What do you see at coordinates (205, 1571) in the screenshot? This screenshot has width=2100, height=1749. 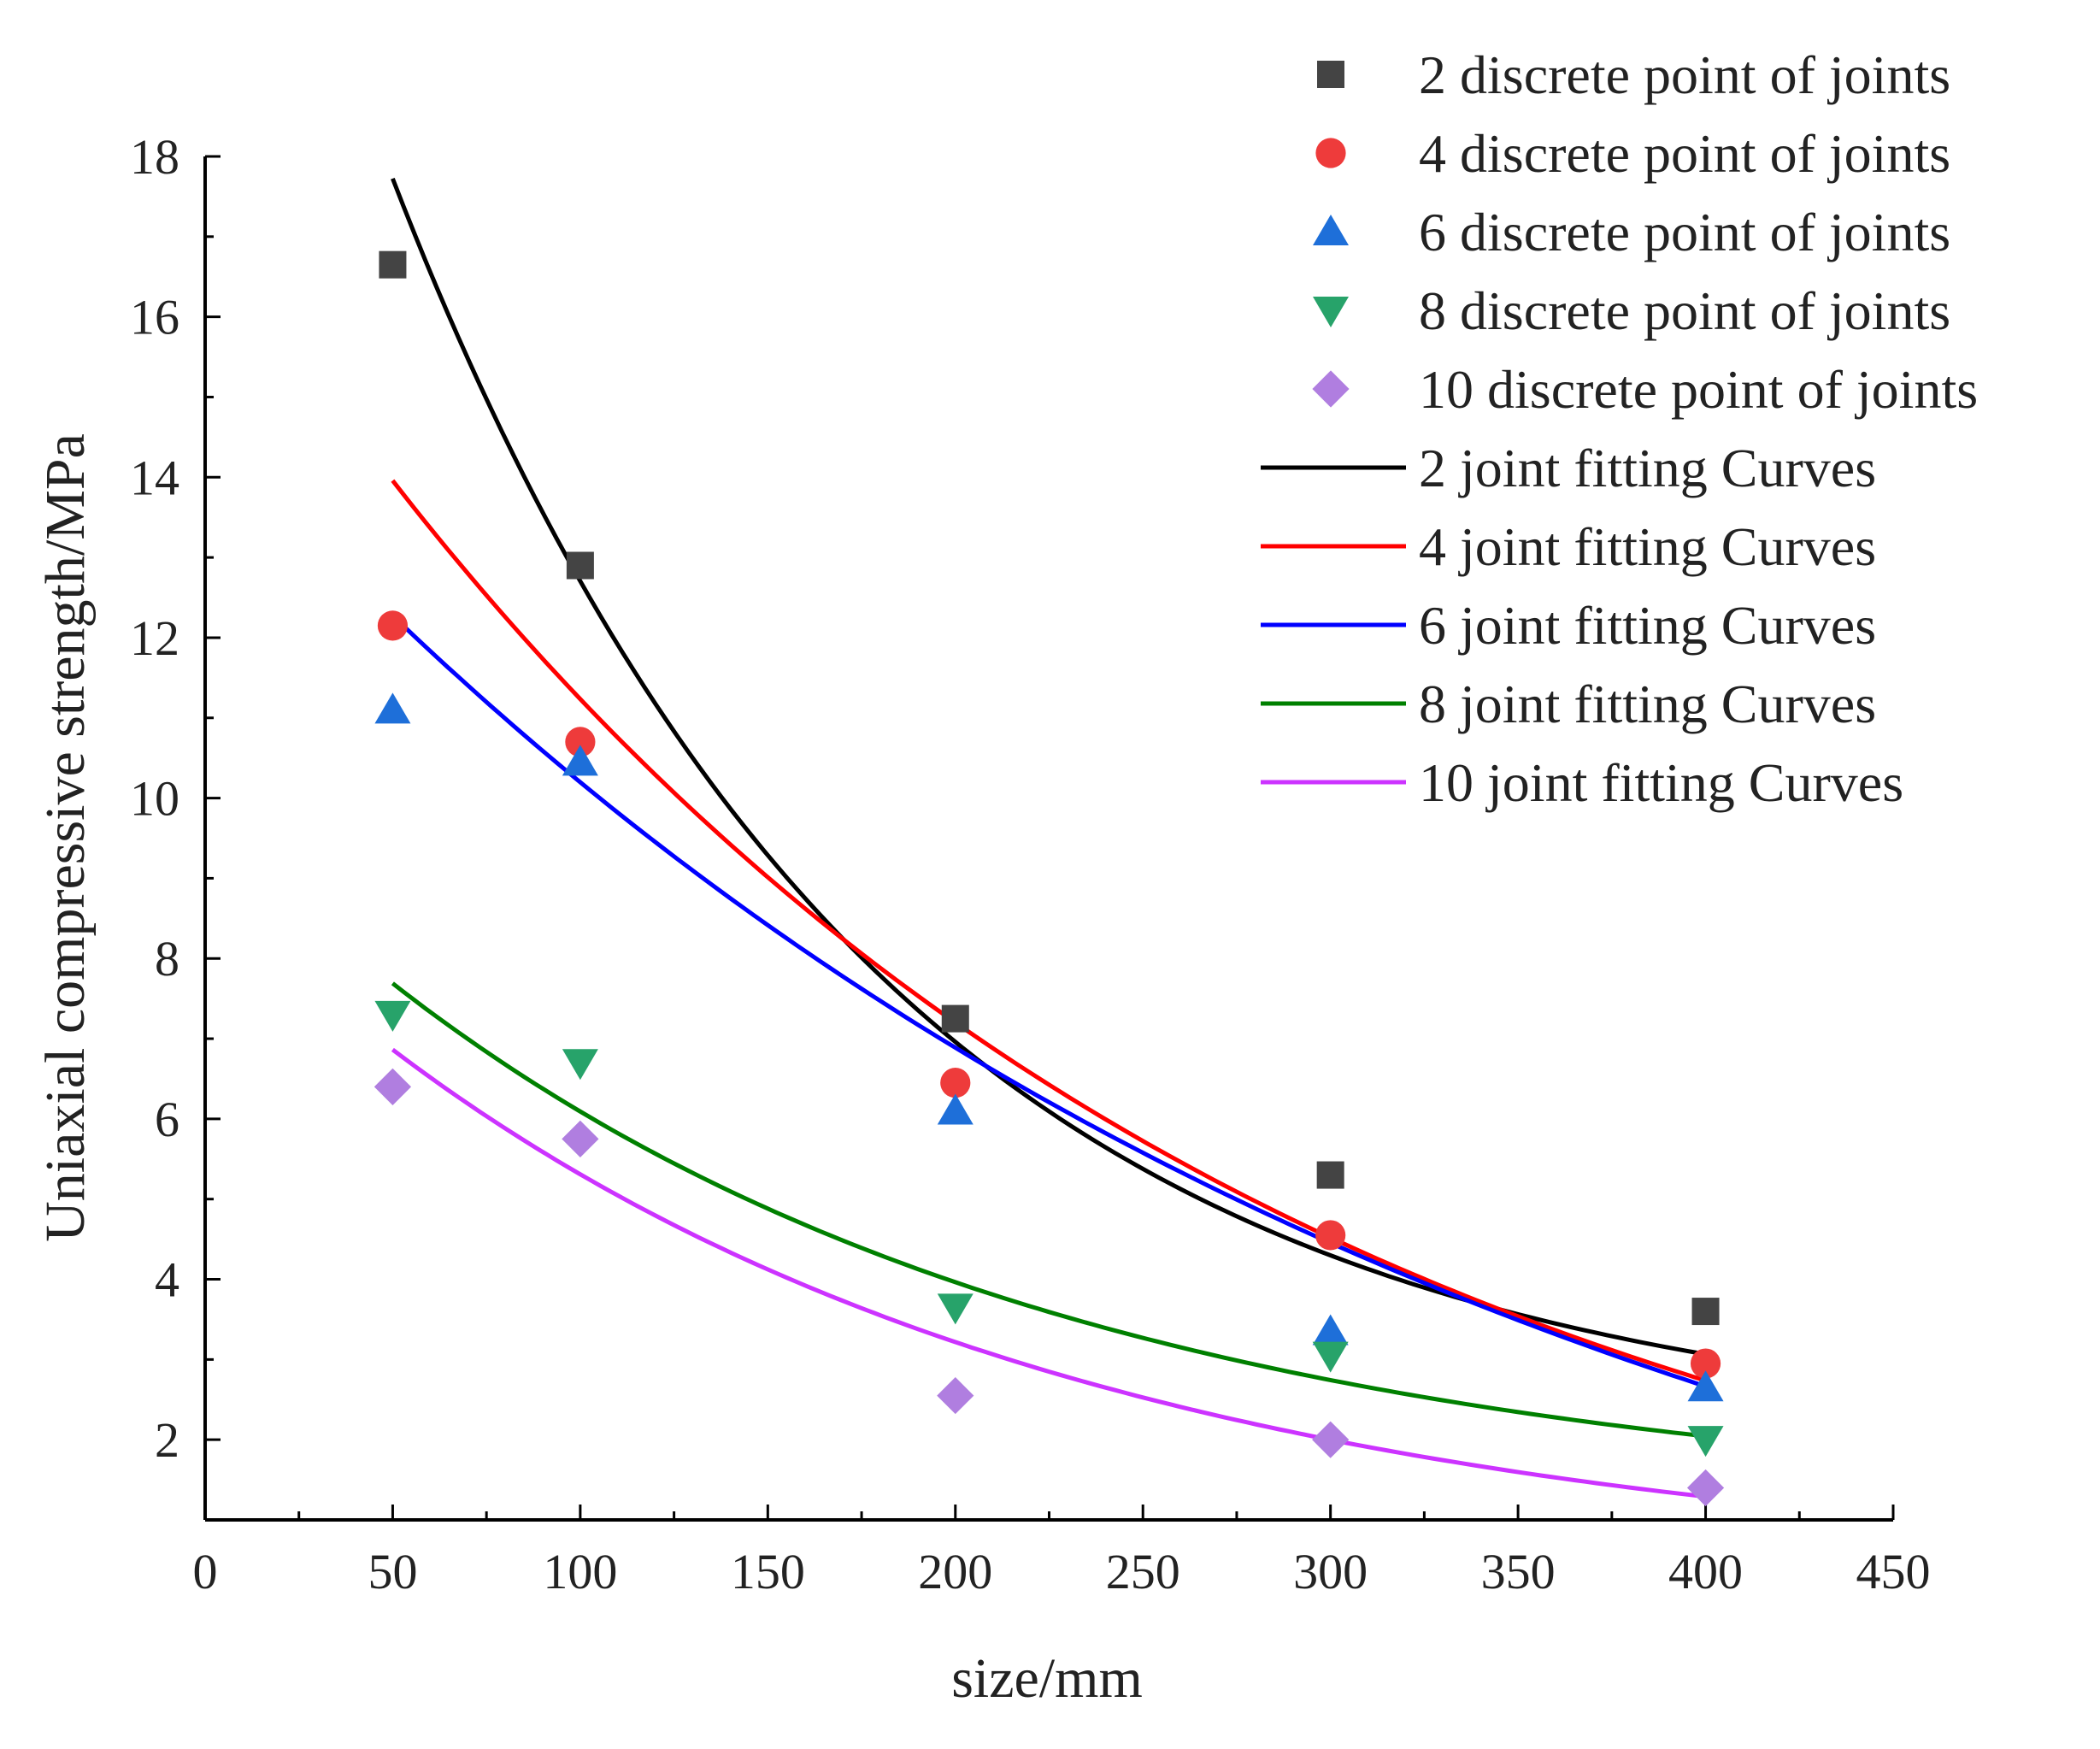 I see `x-tick-label: 0` at bounding box center [205, 1571].